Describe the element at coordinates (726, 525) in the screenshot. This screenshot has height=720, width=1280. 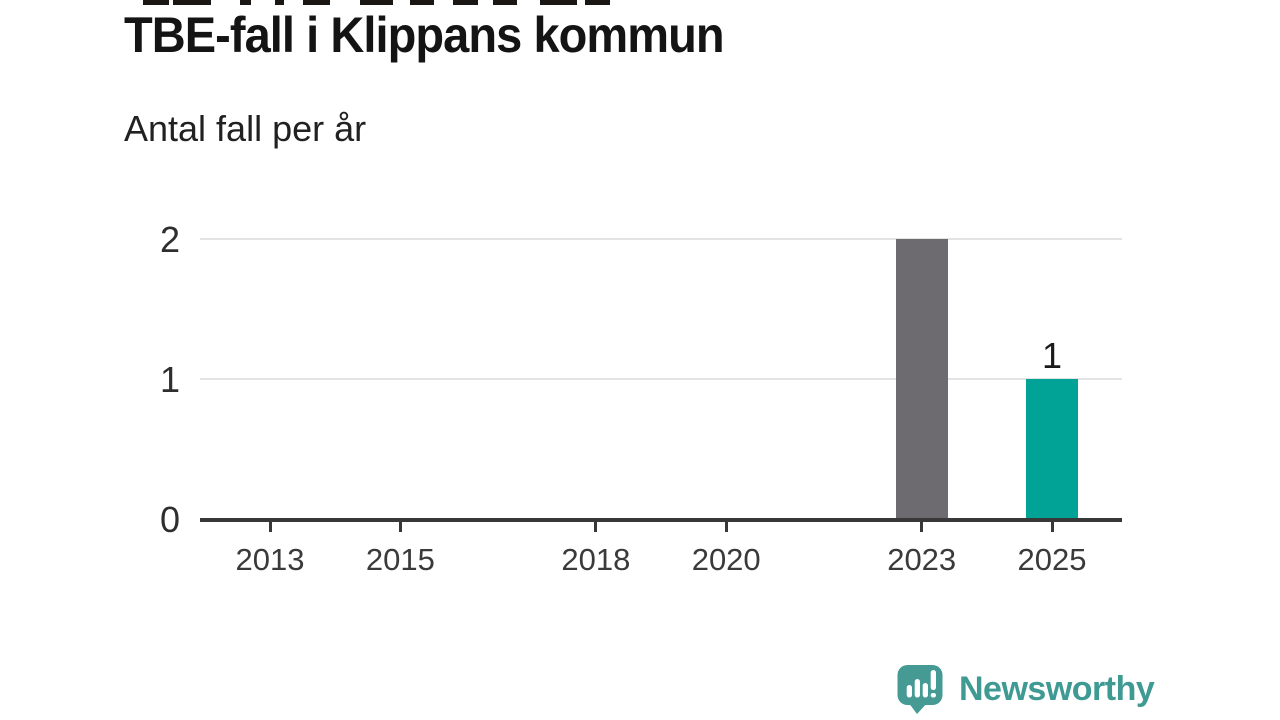
I see `x-axis-tick-2020` at that location.